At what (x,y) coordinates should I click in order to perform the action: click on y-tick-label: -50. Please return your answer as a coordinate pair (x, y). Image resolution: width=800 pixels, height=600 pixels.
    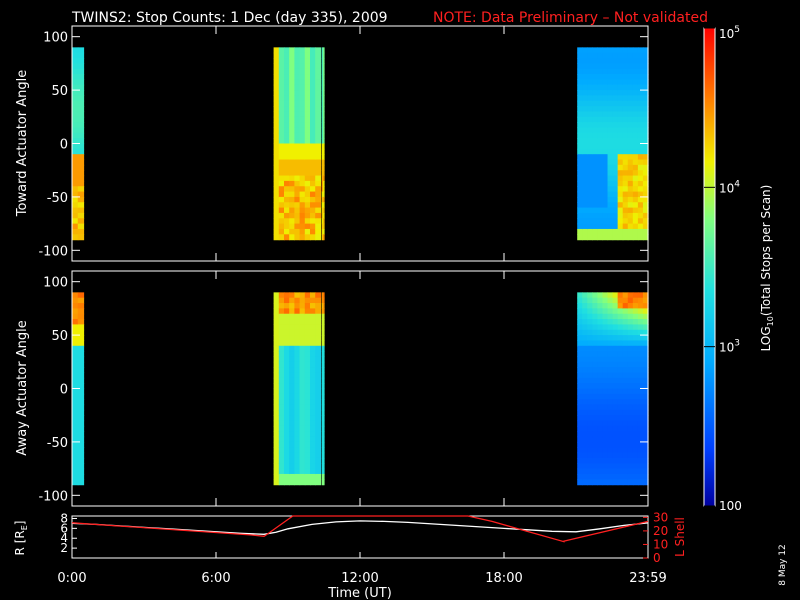
    Looking at the image, I should click on (57, 198).